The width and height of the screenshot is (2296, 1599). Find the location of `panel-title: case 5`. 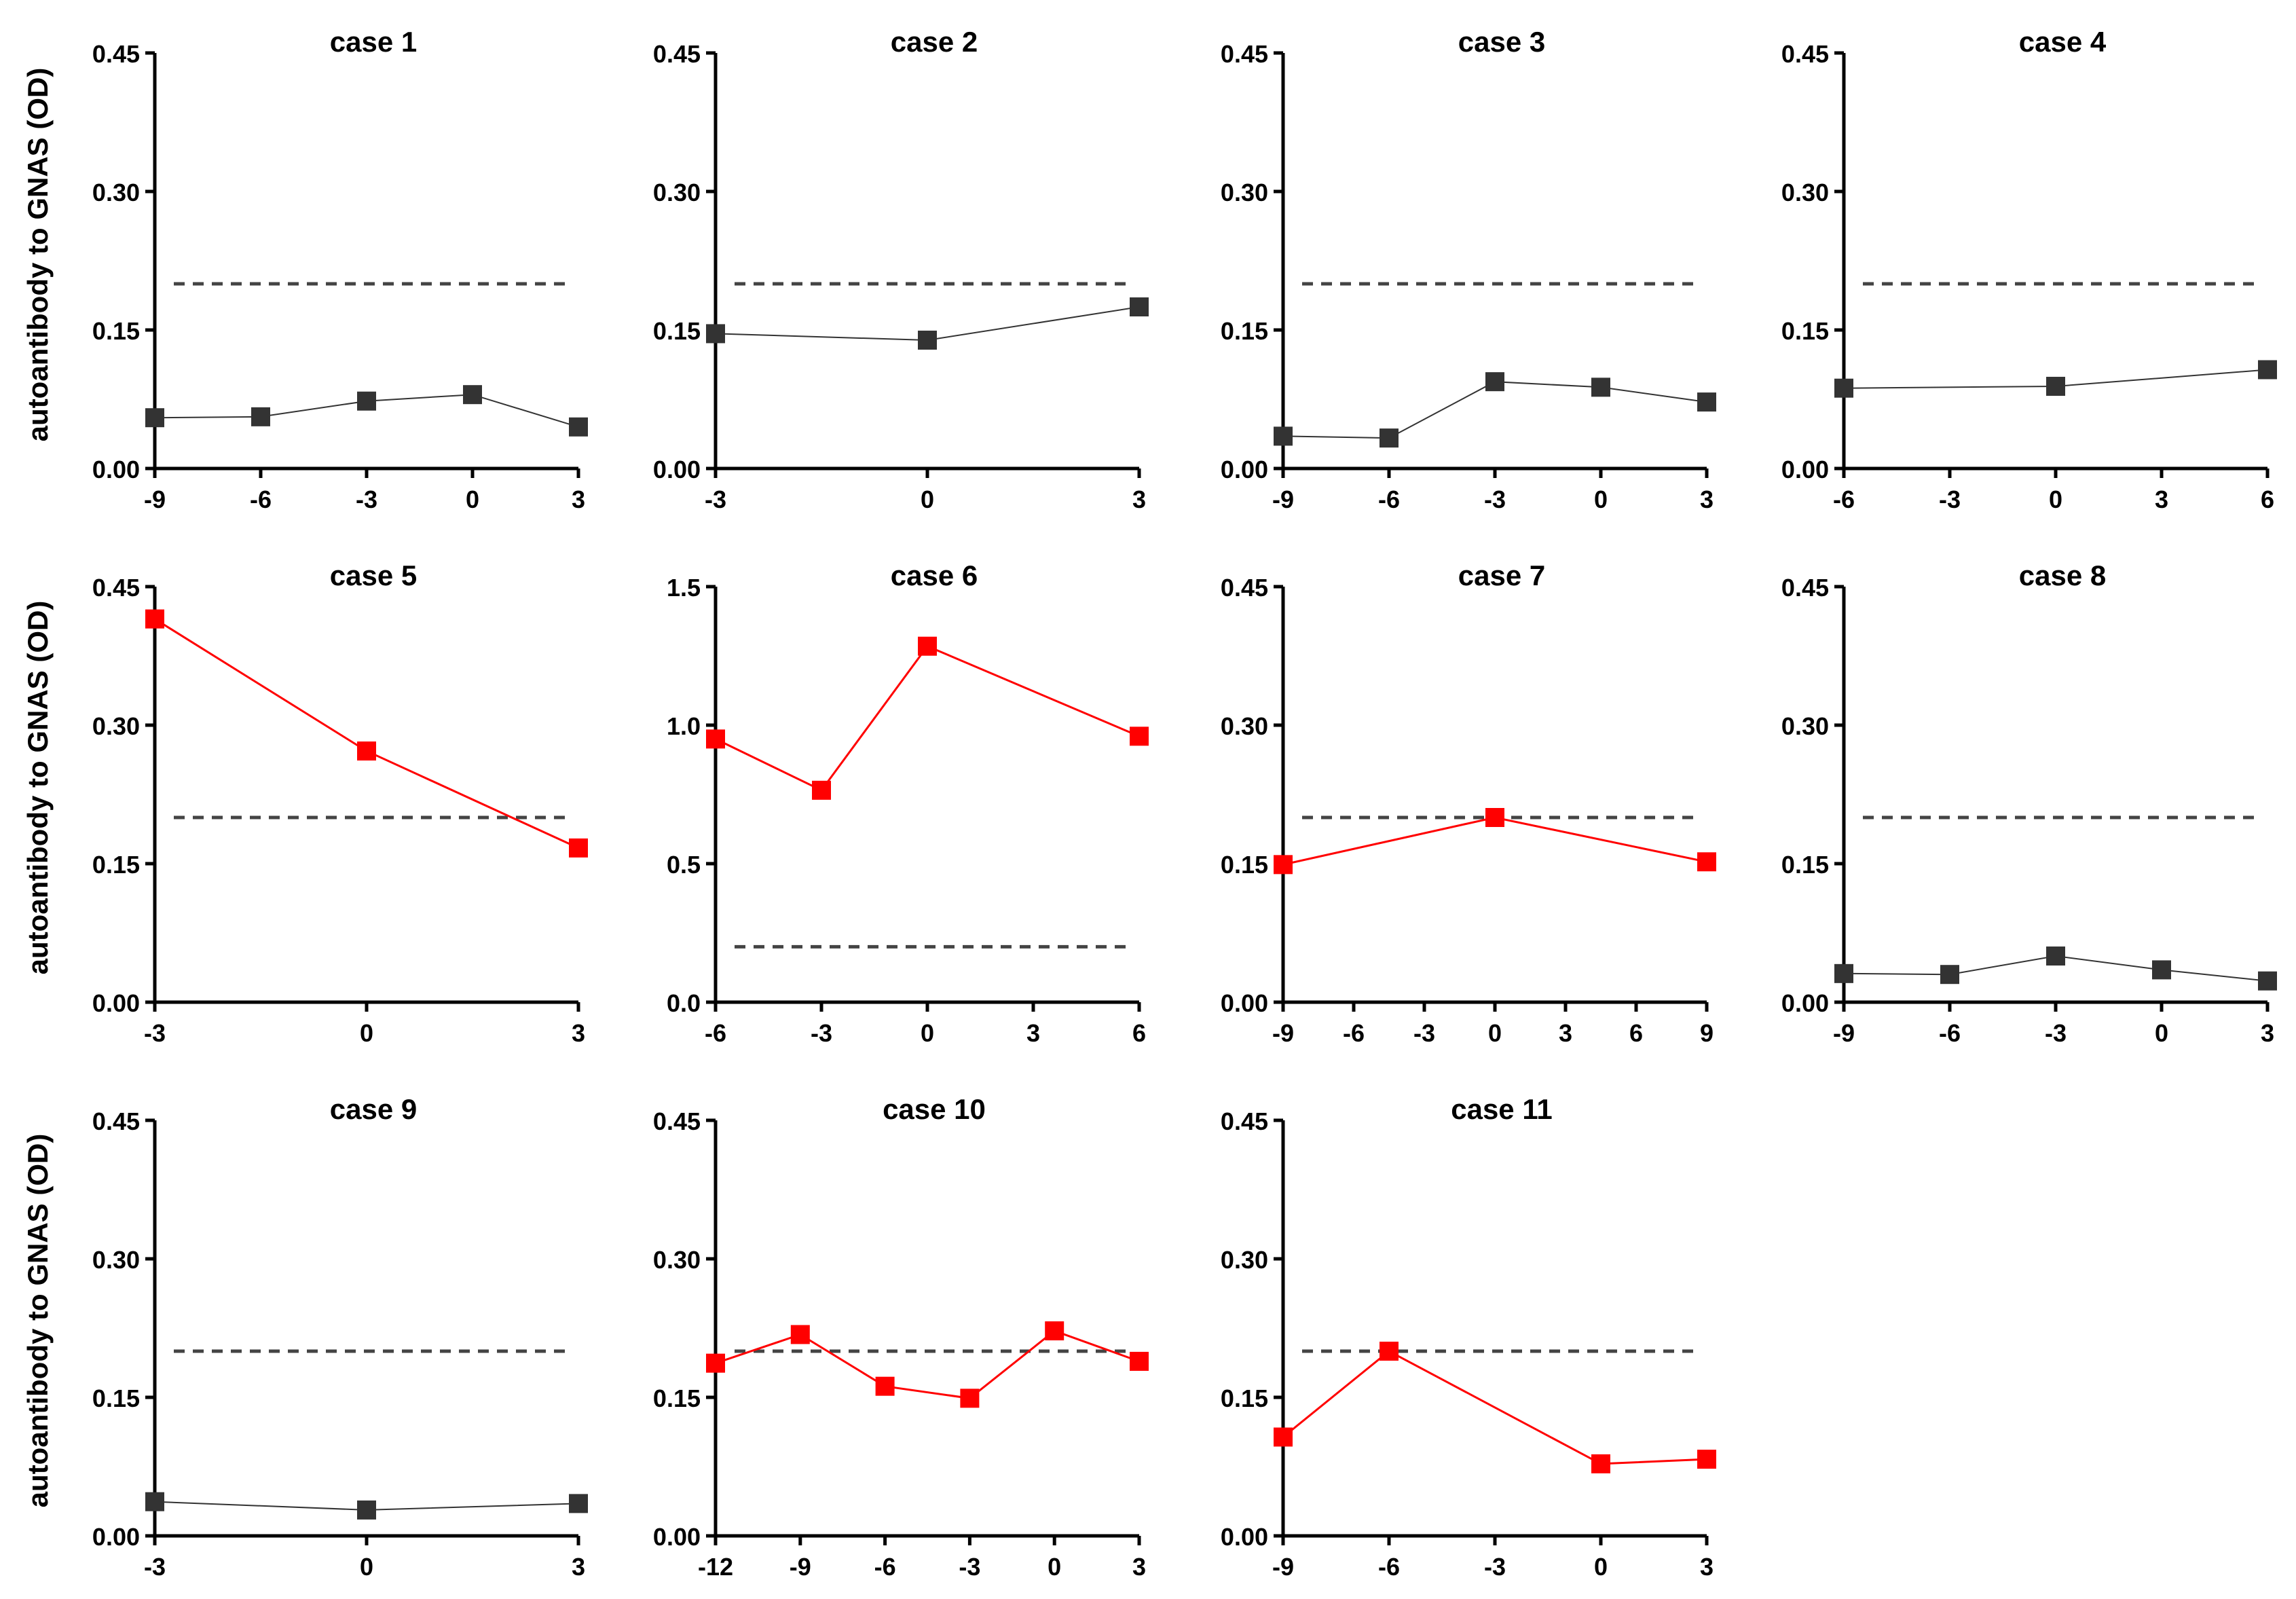

panel-title: case 5 is located at coordinates (373, 575).